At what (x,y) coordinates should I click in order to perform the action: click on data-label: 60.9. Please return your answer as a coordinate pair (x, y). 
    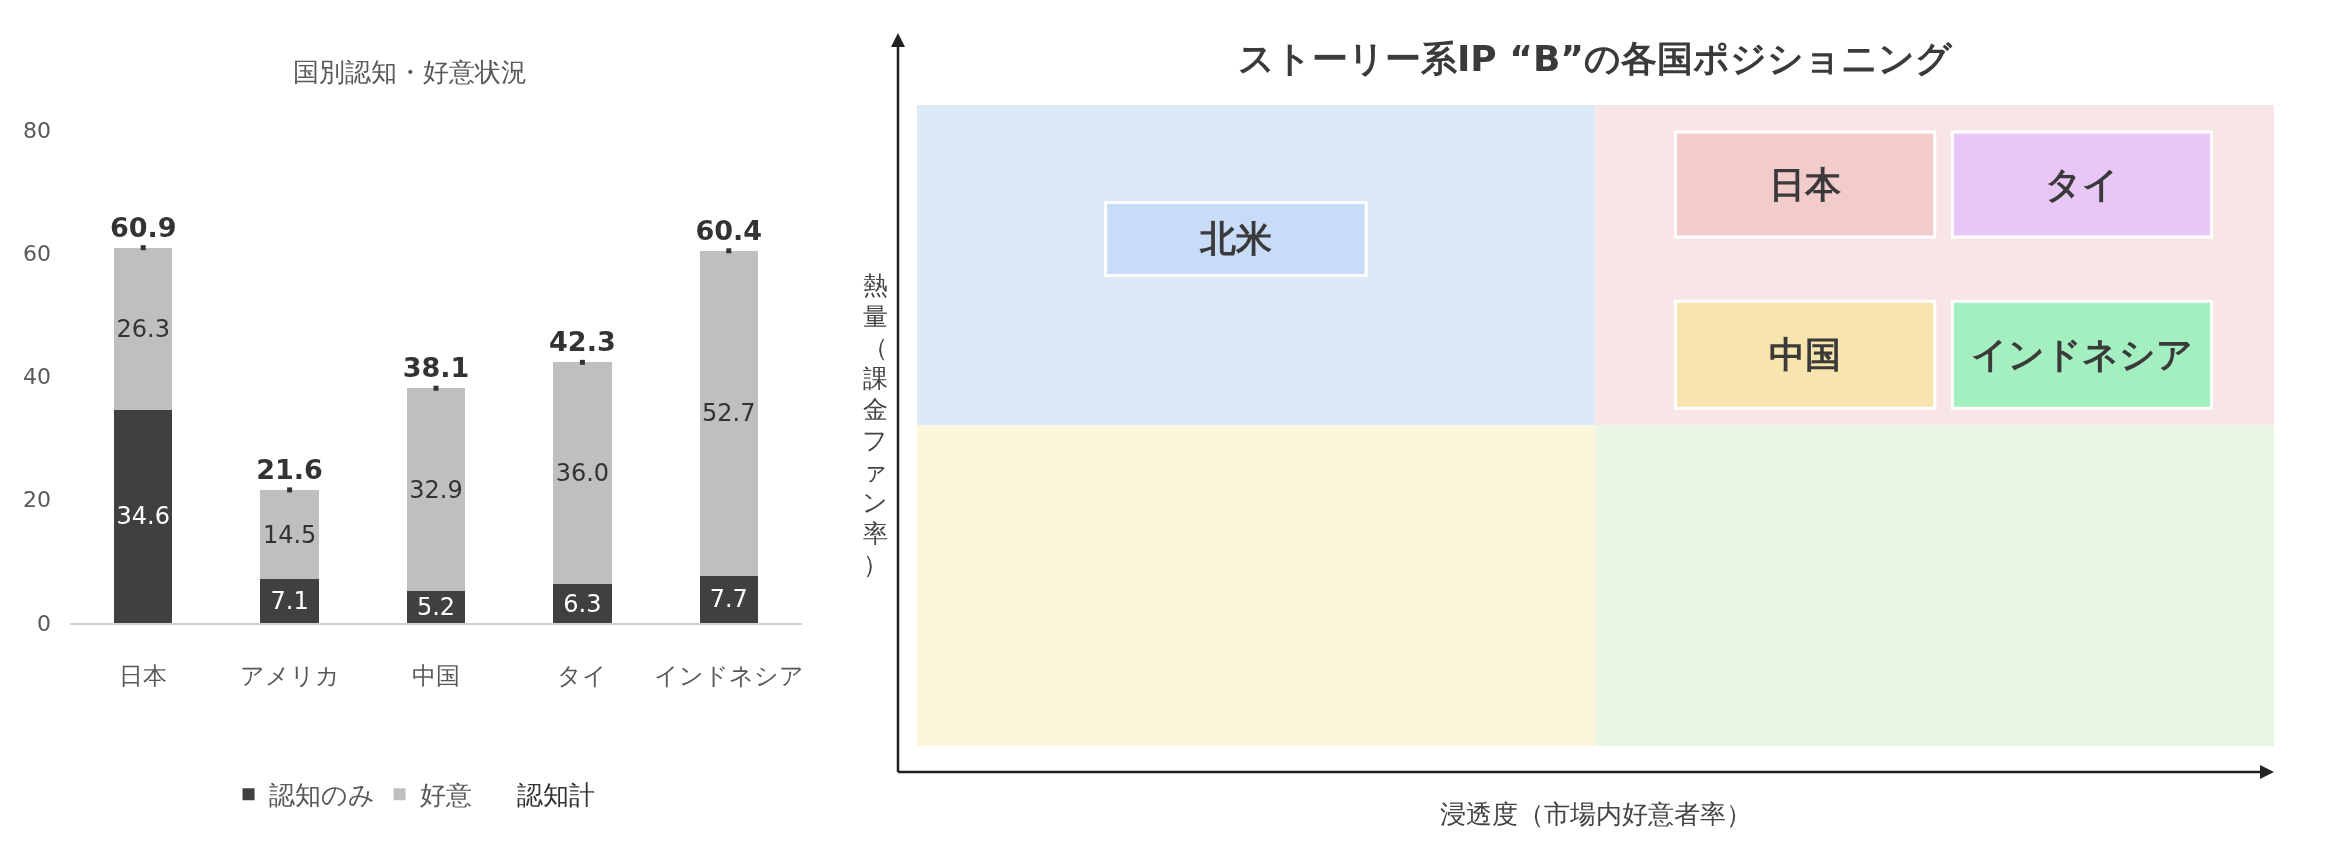
    Looking at the image, I should click on (143, 227).